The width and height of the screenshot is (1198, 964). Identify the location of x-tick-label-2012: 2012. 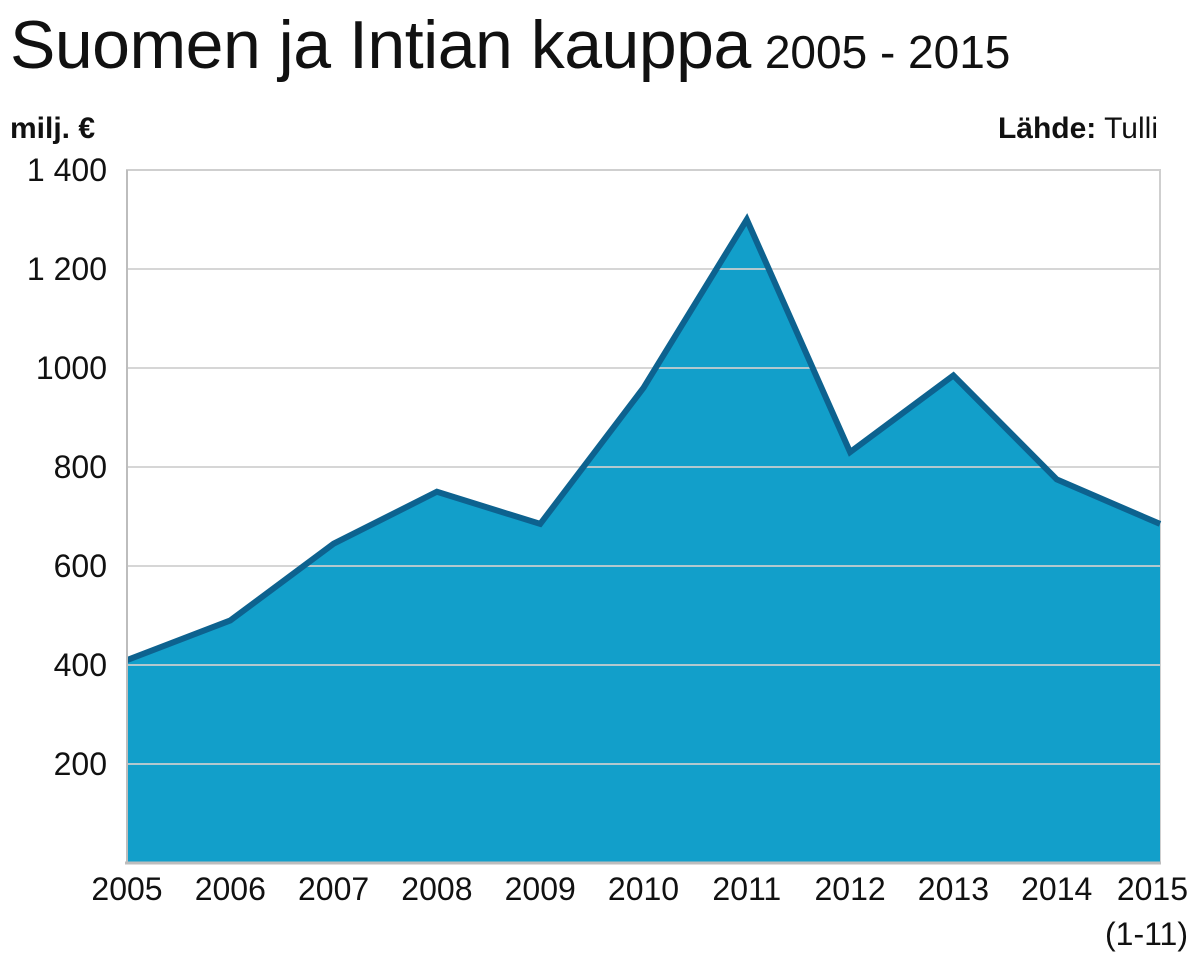
(850, 889).